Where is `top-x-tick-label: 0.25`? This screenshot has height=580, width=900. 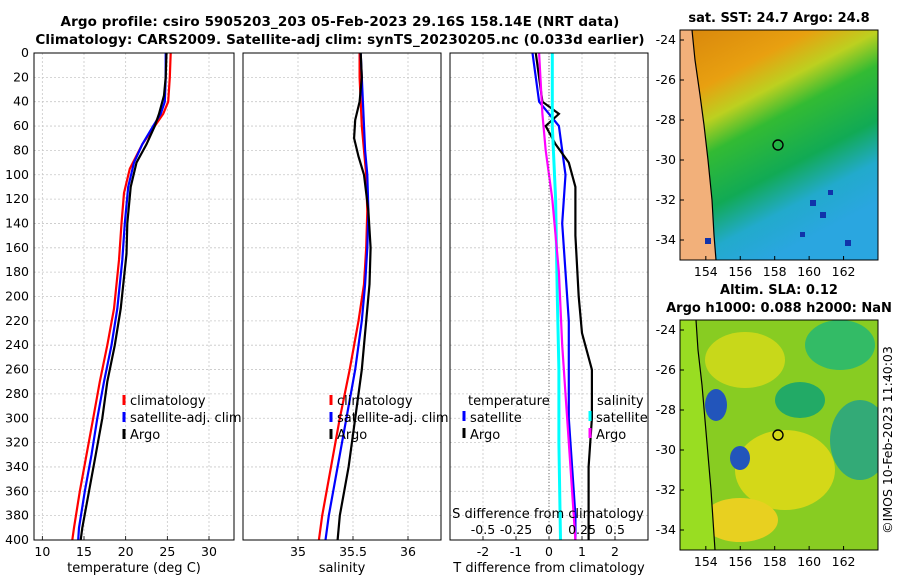 top-x-tick-label: 0.25 is located at coordinates (582, 529).